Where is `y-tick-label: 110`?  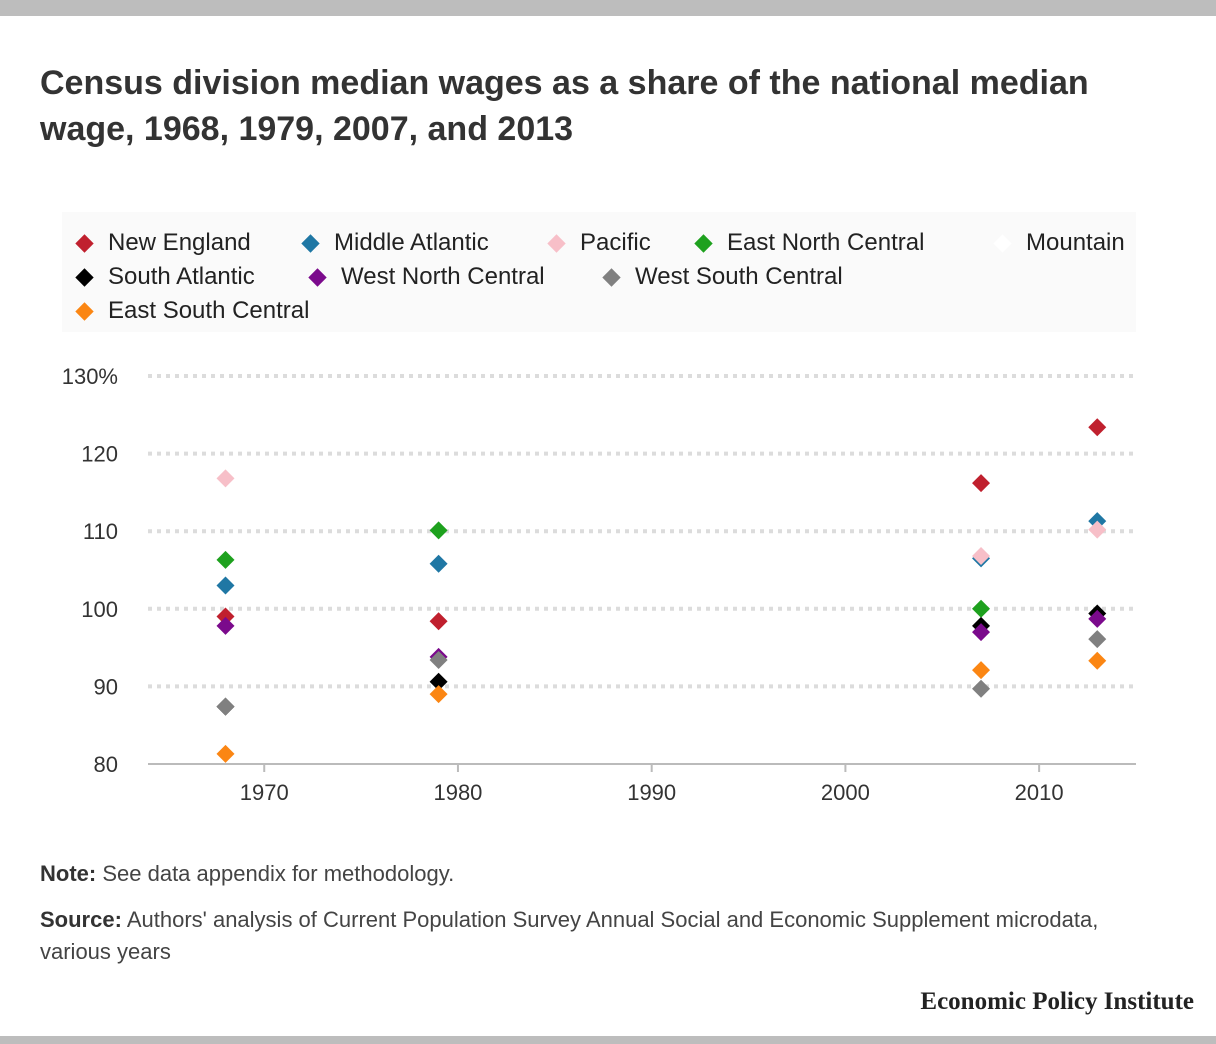 y-tick-label: 110 is located at coordinates (100, 531).